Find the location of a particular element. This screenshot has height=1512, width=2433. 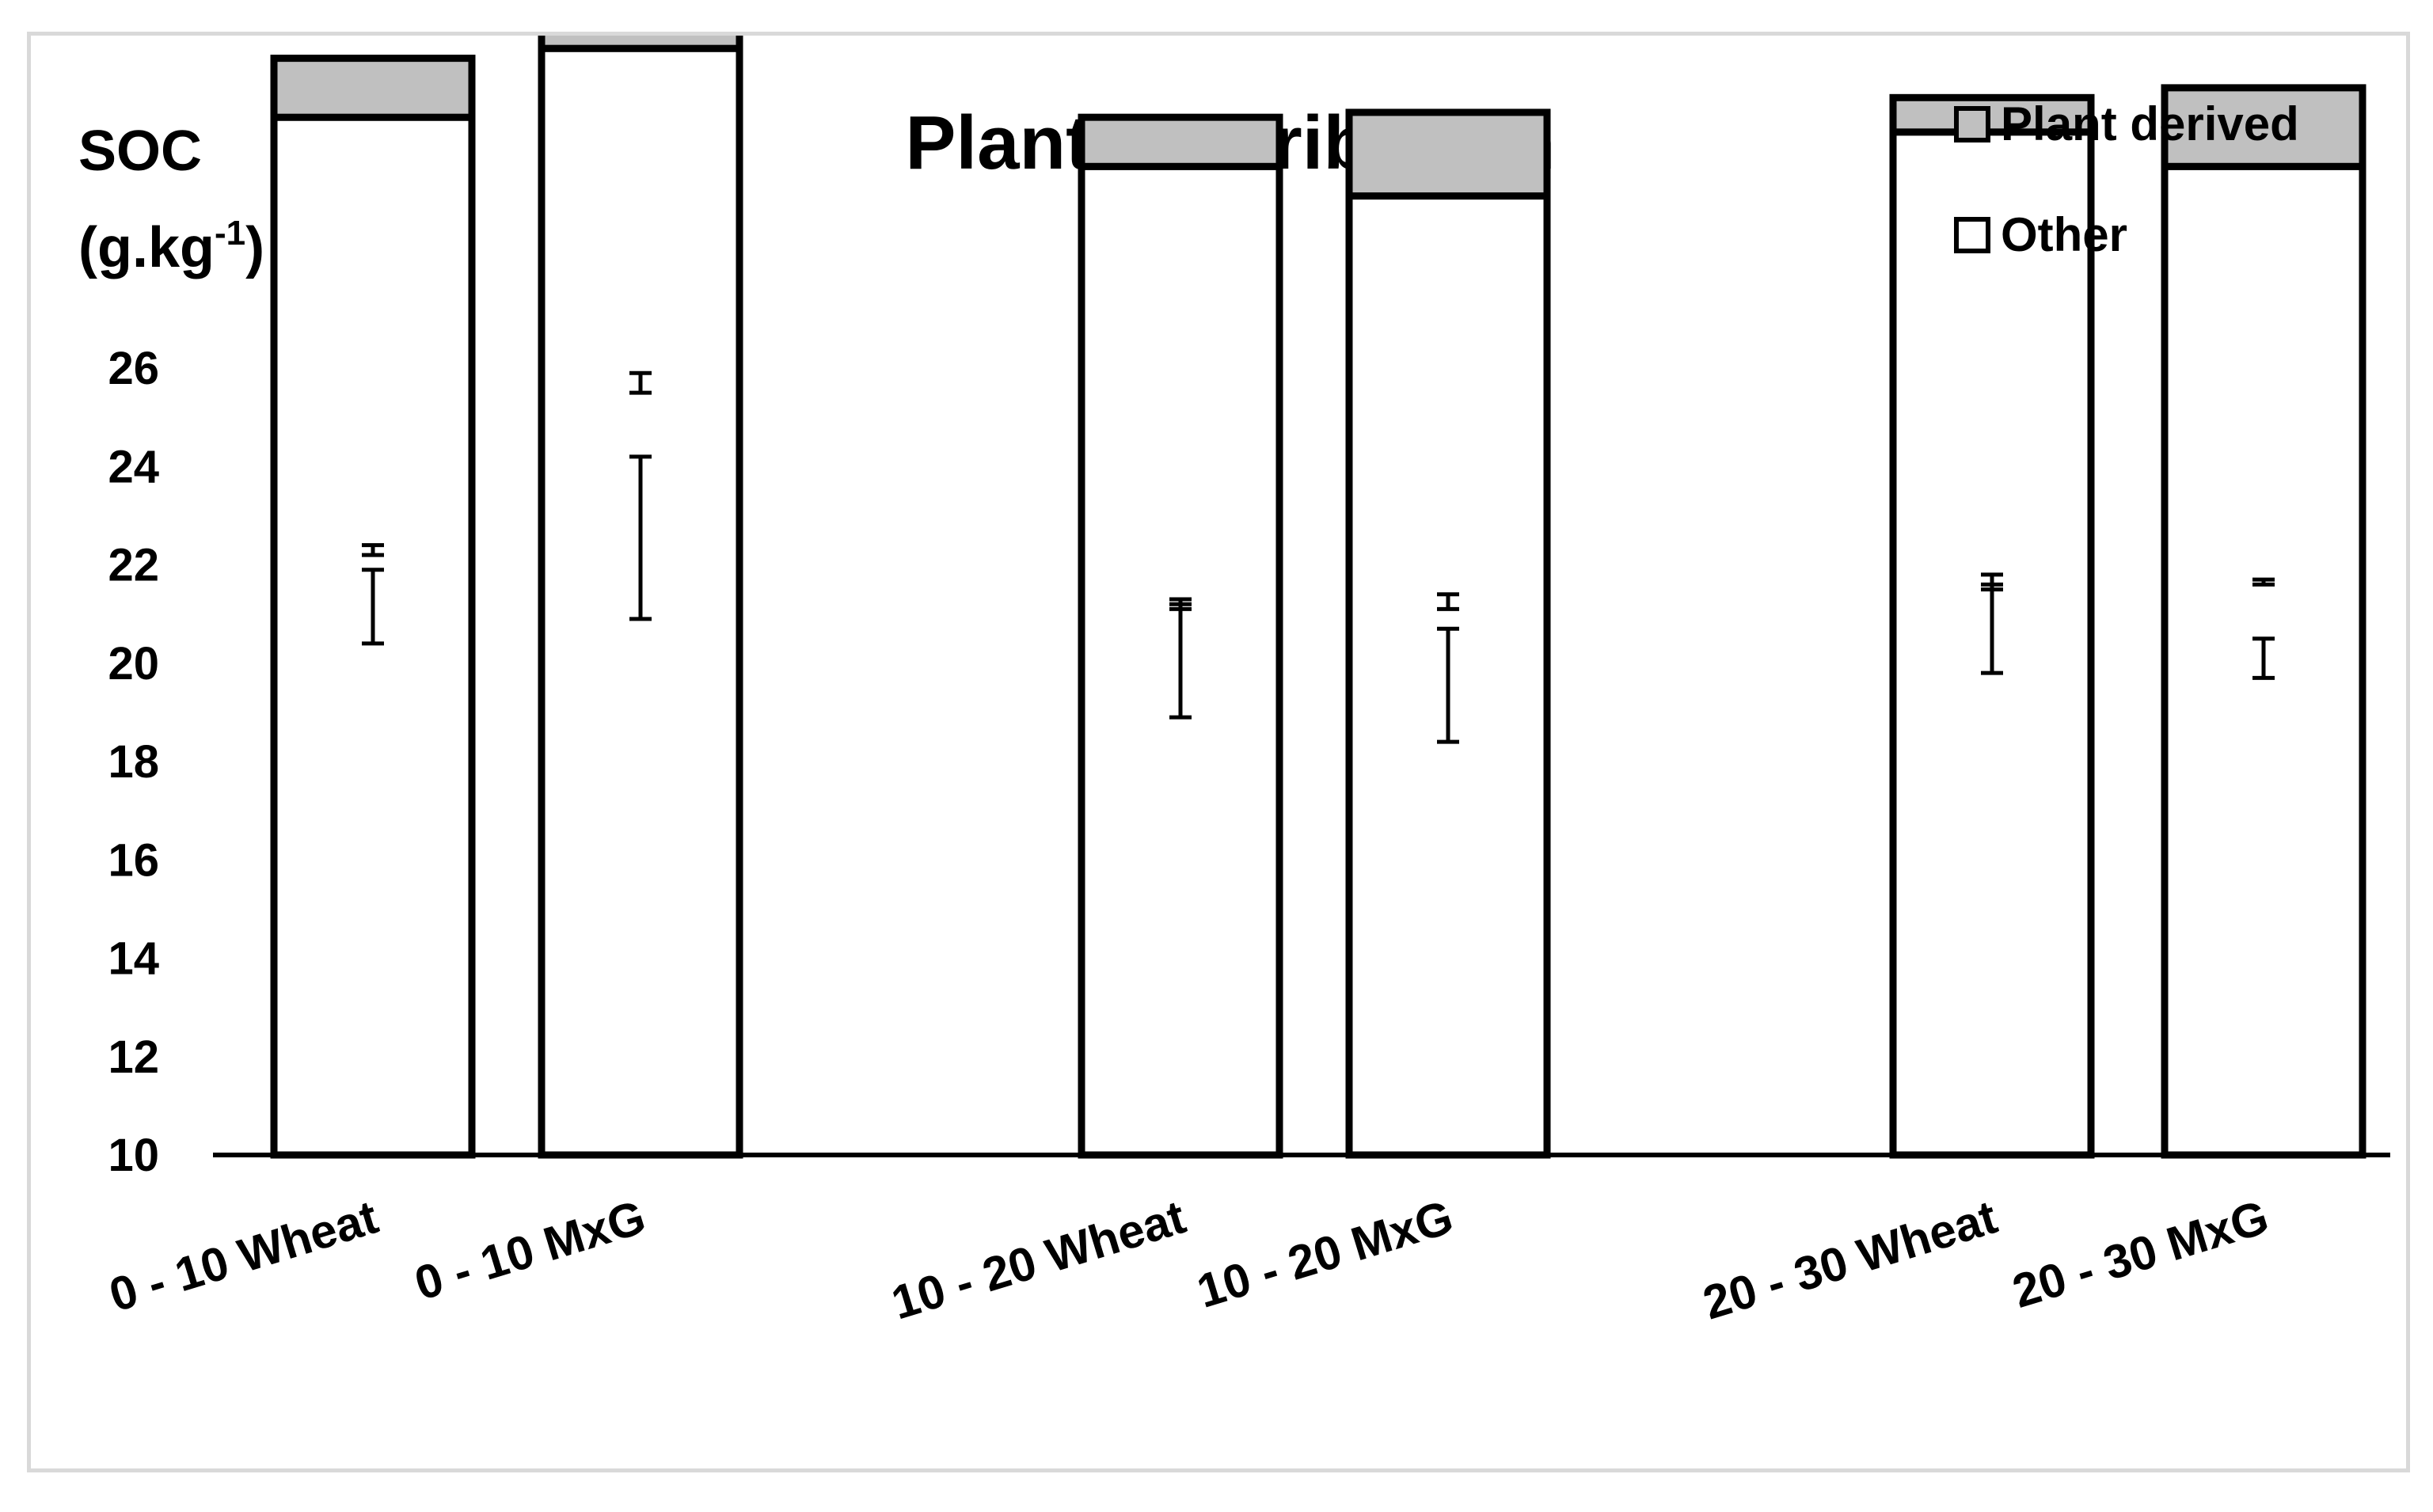

legend-label-plant-derived: Plant derived is located at coordinates (2150, 124).